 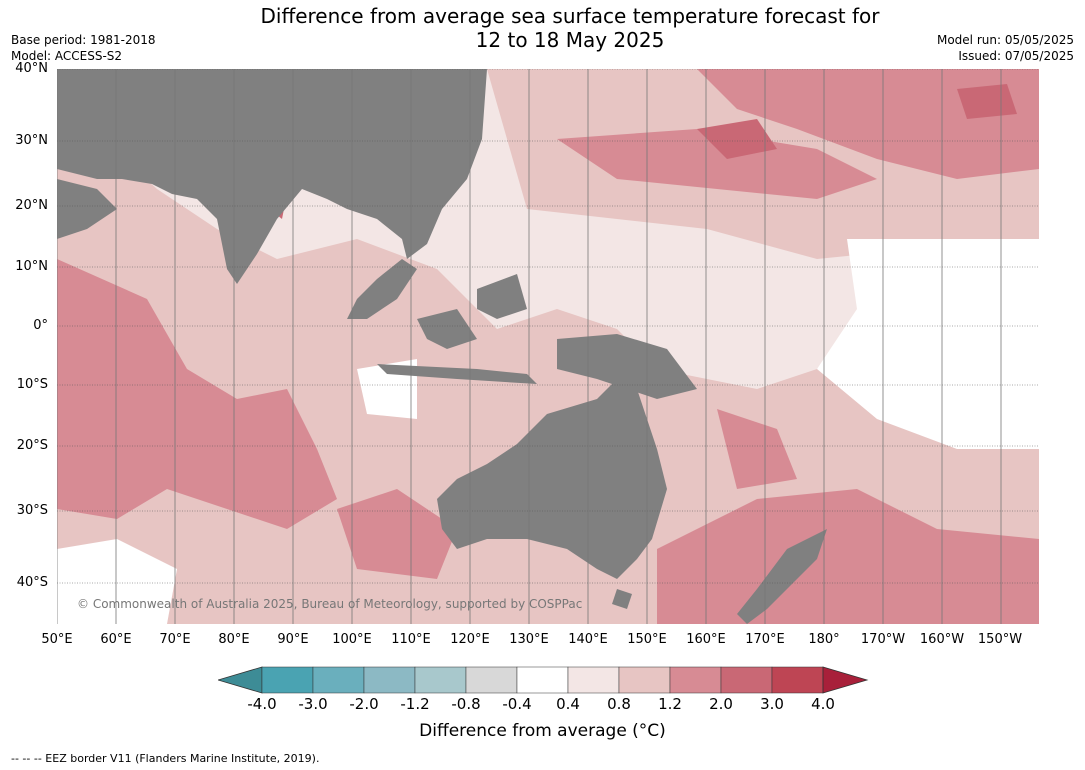 I want to click on colorbar-swatches, so click(x=543, y=680).